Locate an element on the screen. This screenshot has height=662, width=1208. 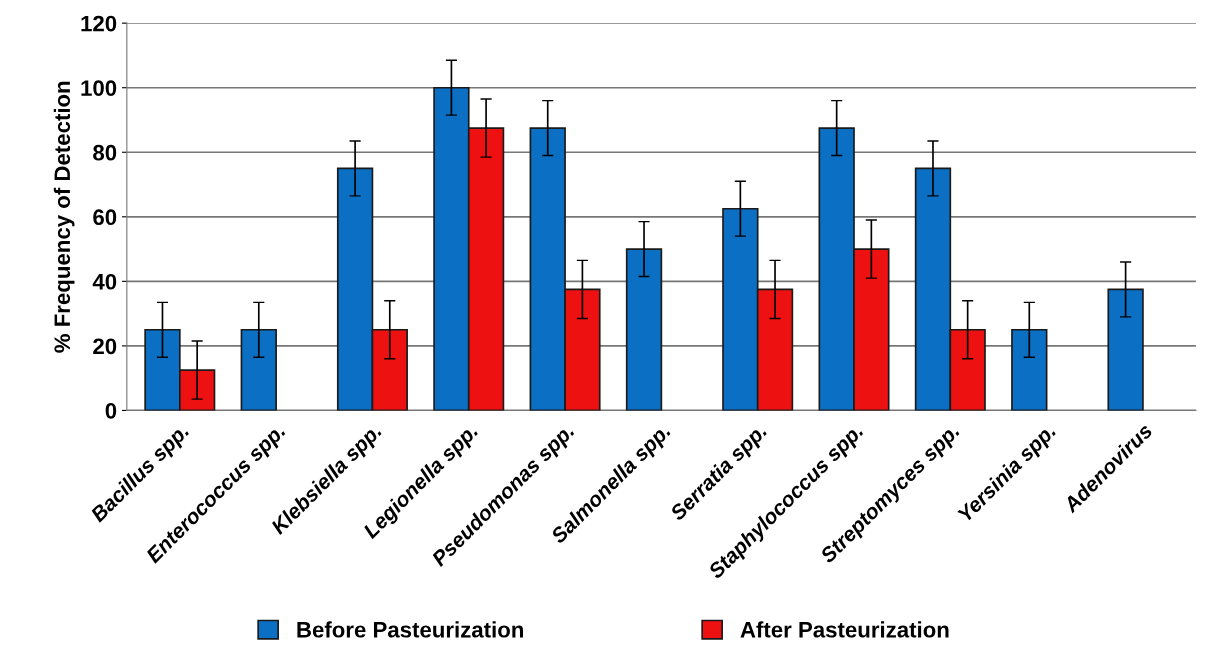
y-tick-label: 0 is located at coordinates (111, 410).